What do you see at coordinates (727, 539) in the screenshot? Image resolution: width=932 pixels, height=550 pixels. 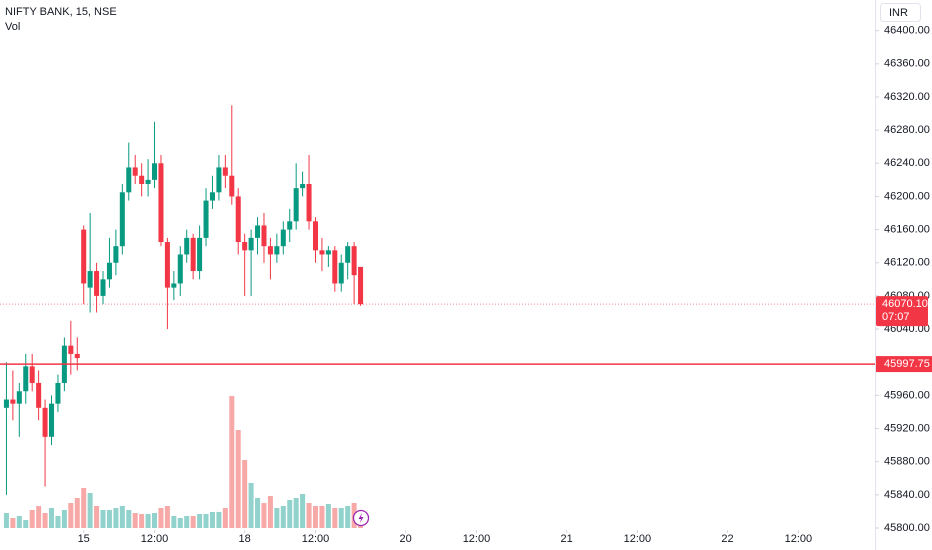 I see `x-tick-label: 22` at bounding box center [727, 539].